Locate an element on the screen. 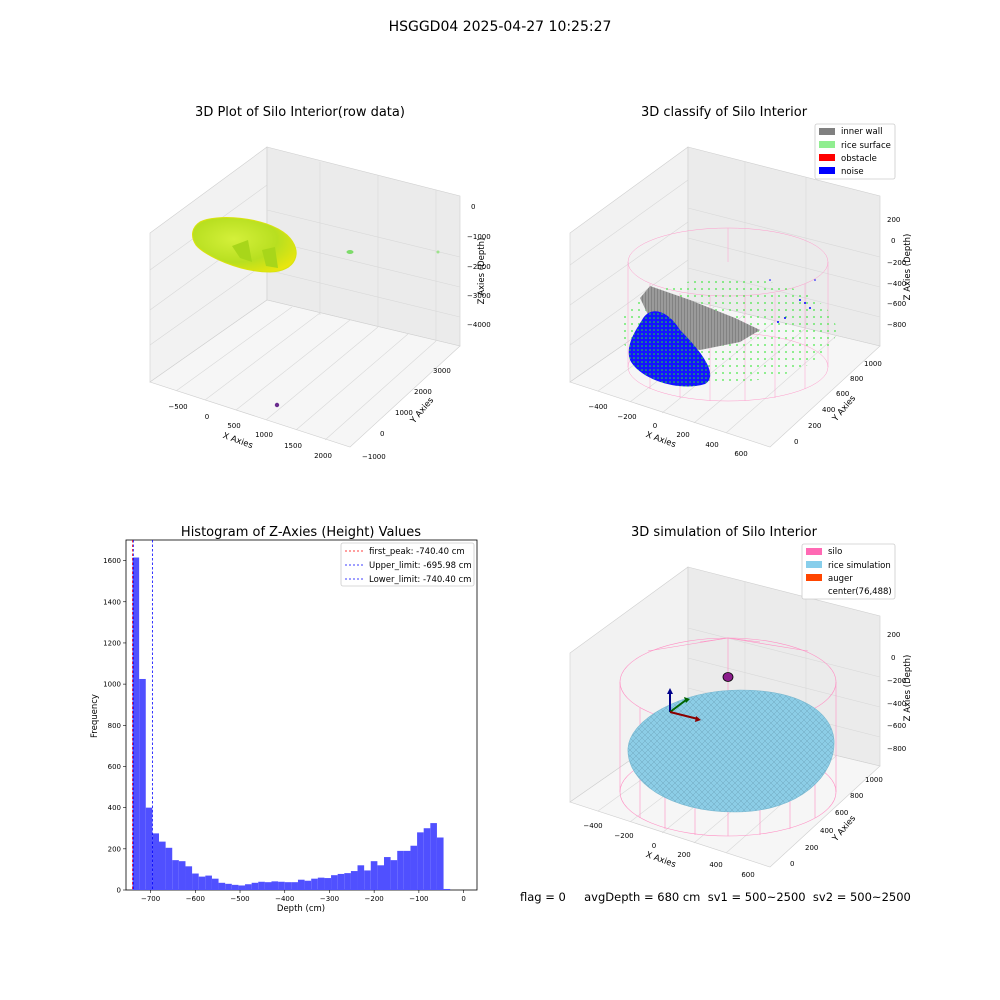 This screenshot has height=1000, width=1000. svg-text: 1000 is located at coordinates (873, 364).